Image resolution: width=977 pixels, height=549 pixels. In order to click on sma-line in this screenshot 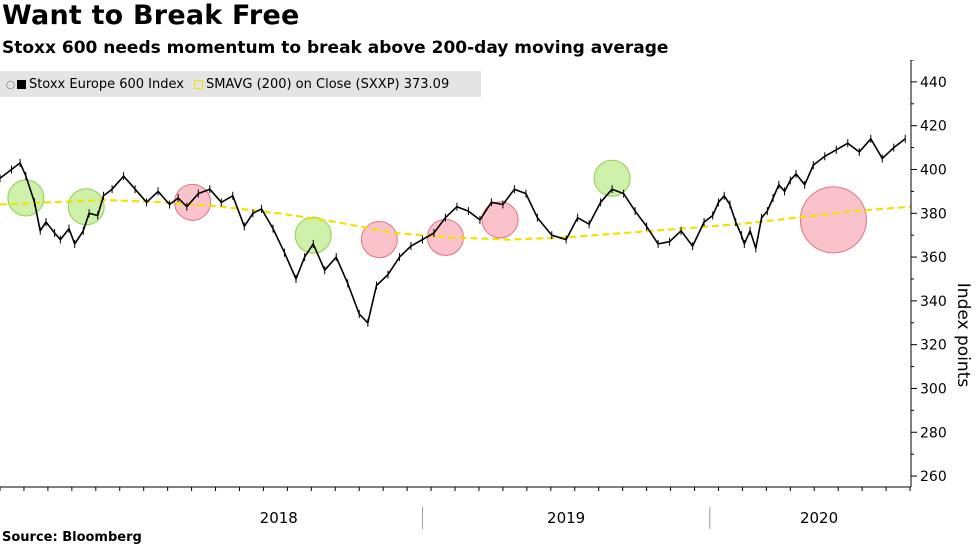, I will do `click(456, 219)`.